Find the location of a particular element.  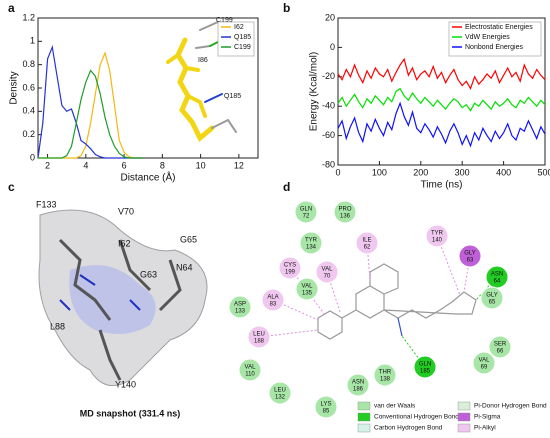

annotation: Q185 is located at coordinates (232, 96).